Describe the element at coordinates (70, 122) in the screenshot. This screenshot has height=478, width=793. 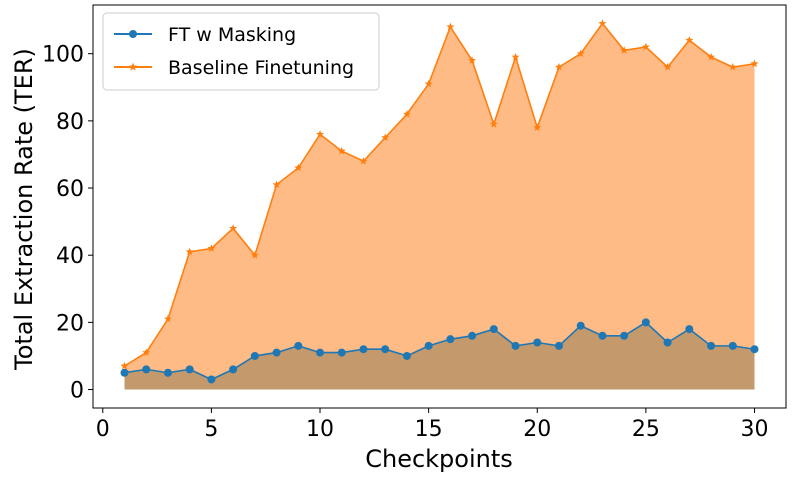
I see `y-tick-label: 80` at that location.